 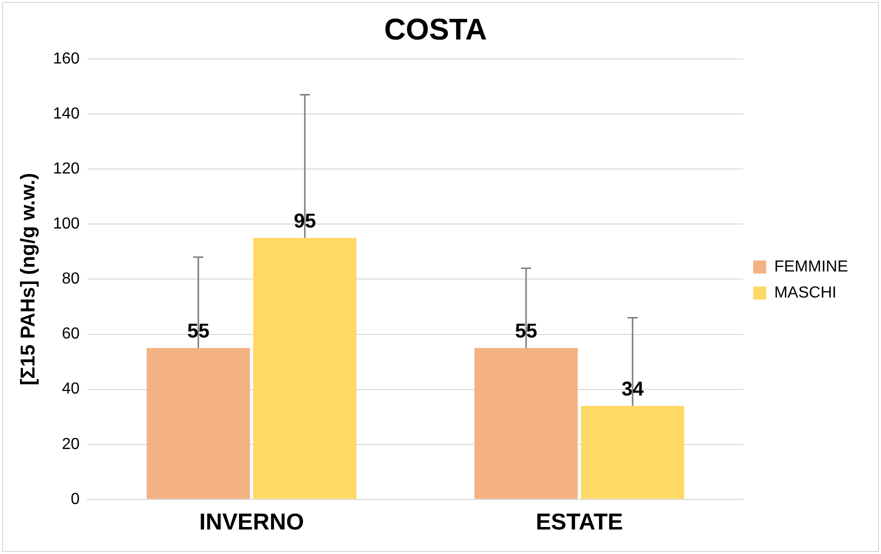 What do you see at coordinates (633, 389) in the screenshot?
I see `data-label: 34` at bounding box center [633, 389].